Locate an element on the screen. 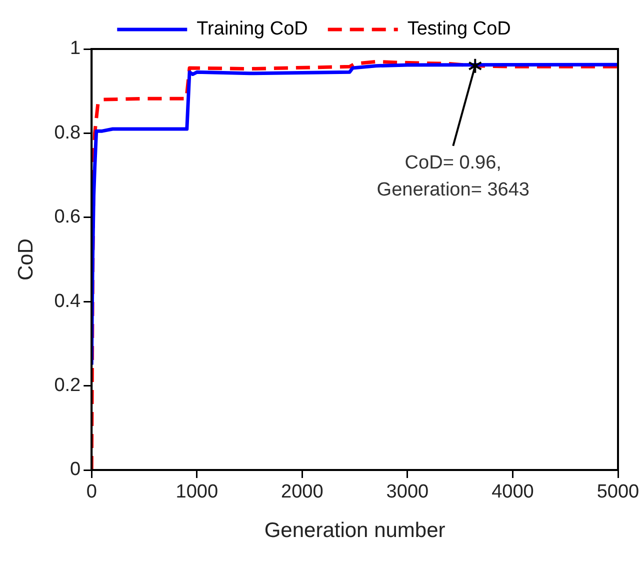 The height and width of the screenshot is (563, 643). x-tick-label: 5000 is located at coordinates (618, 492).